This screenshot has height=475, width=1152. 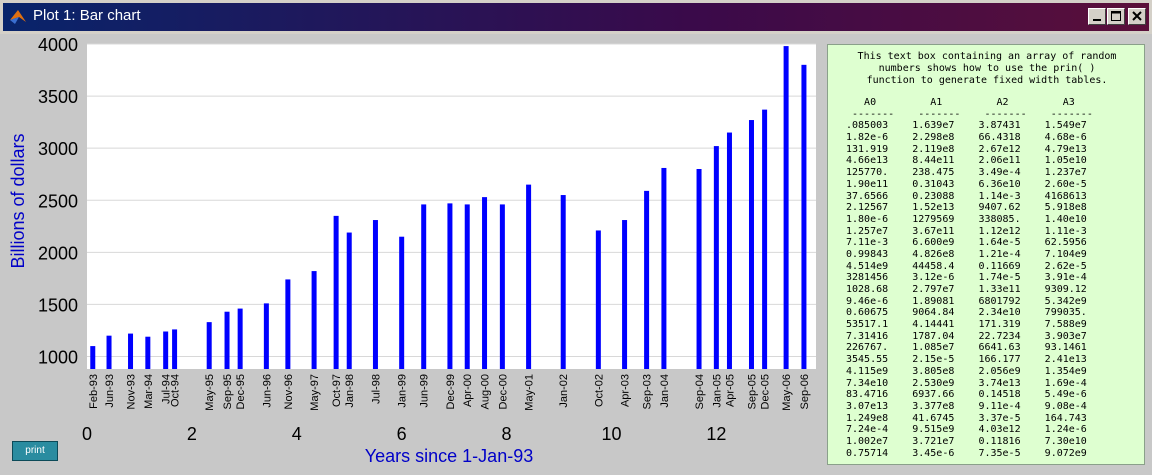 I want to click on category-label: Jun-96, so click(x=267, y=391).